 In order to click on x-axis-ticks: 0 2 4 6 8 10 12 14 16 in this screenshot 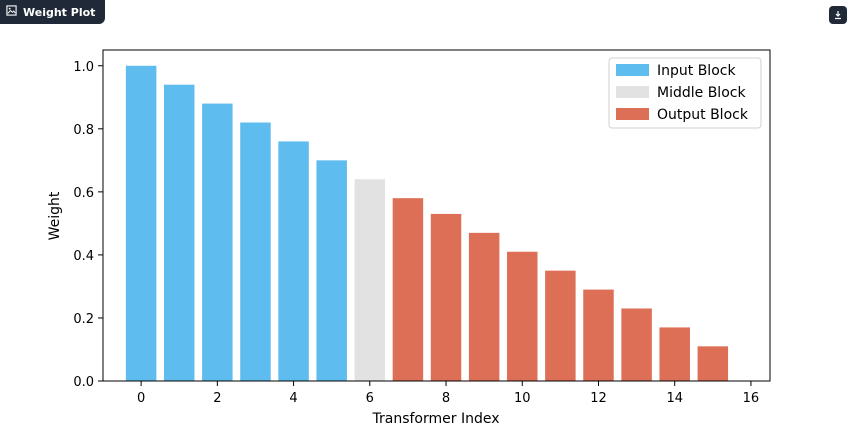, I will do `click(448, 393)`.